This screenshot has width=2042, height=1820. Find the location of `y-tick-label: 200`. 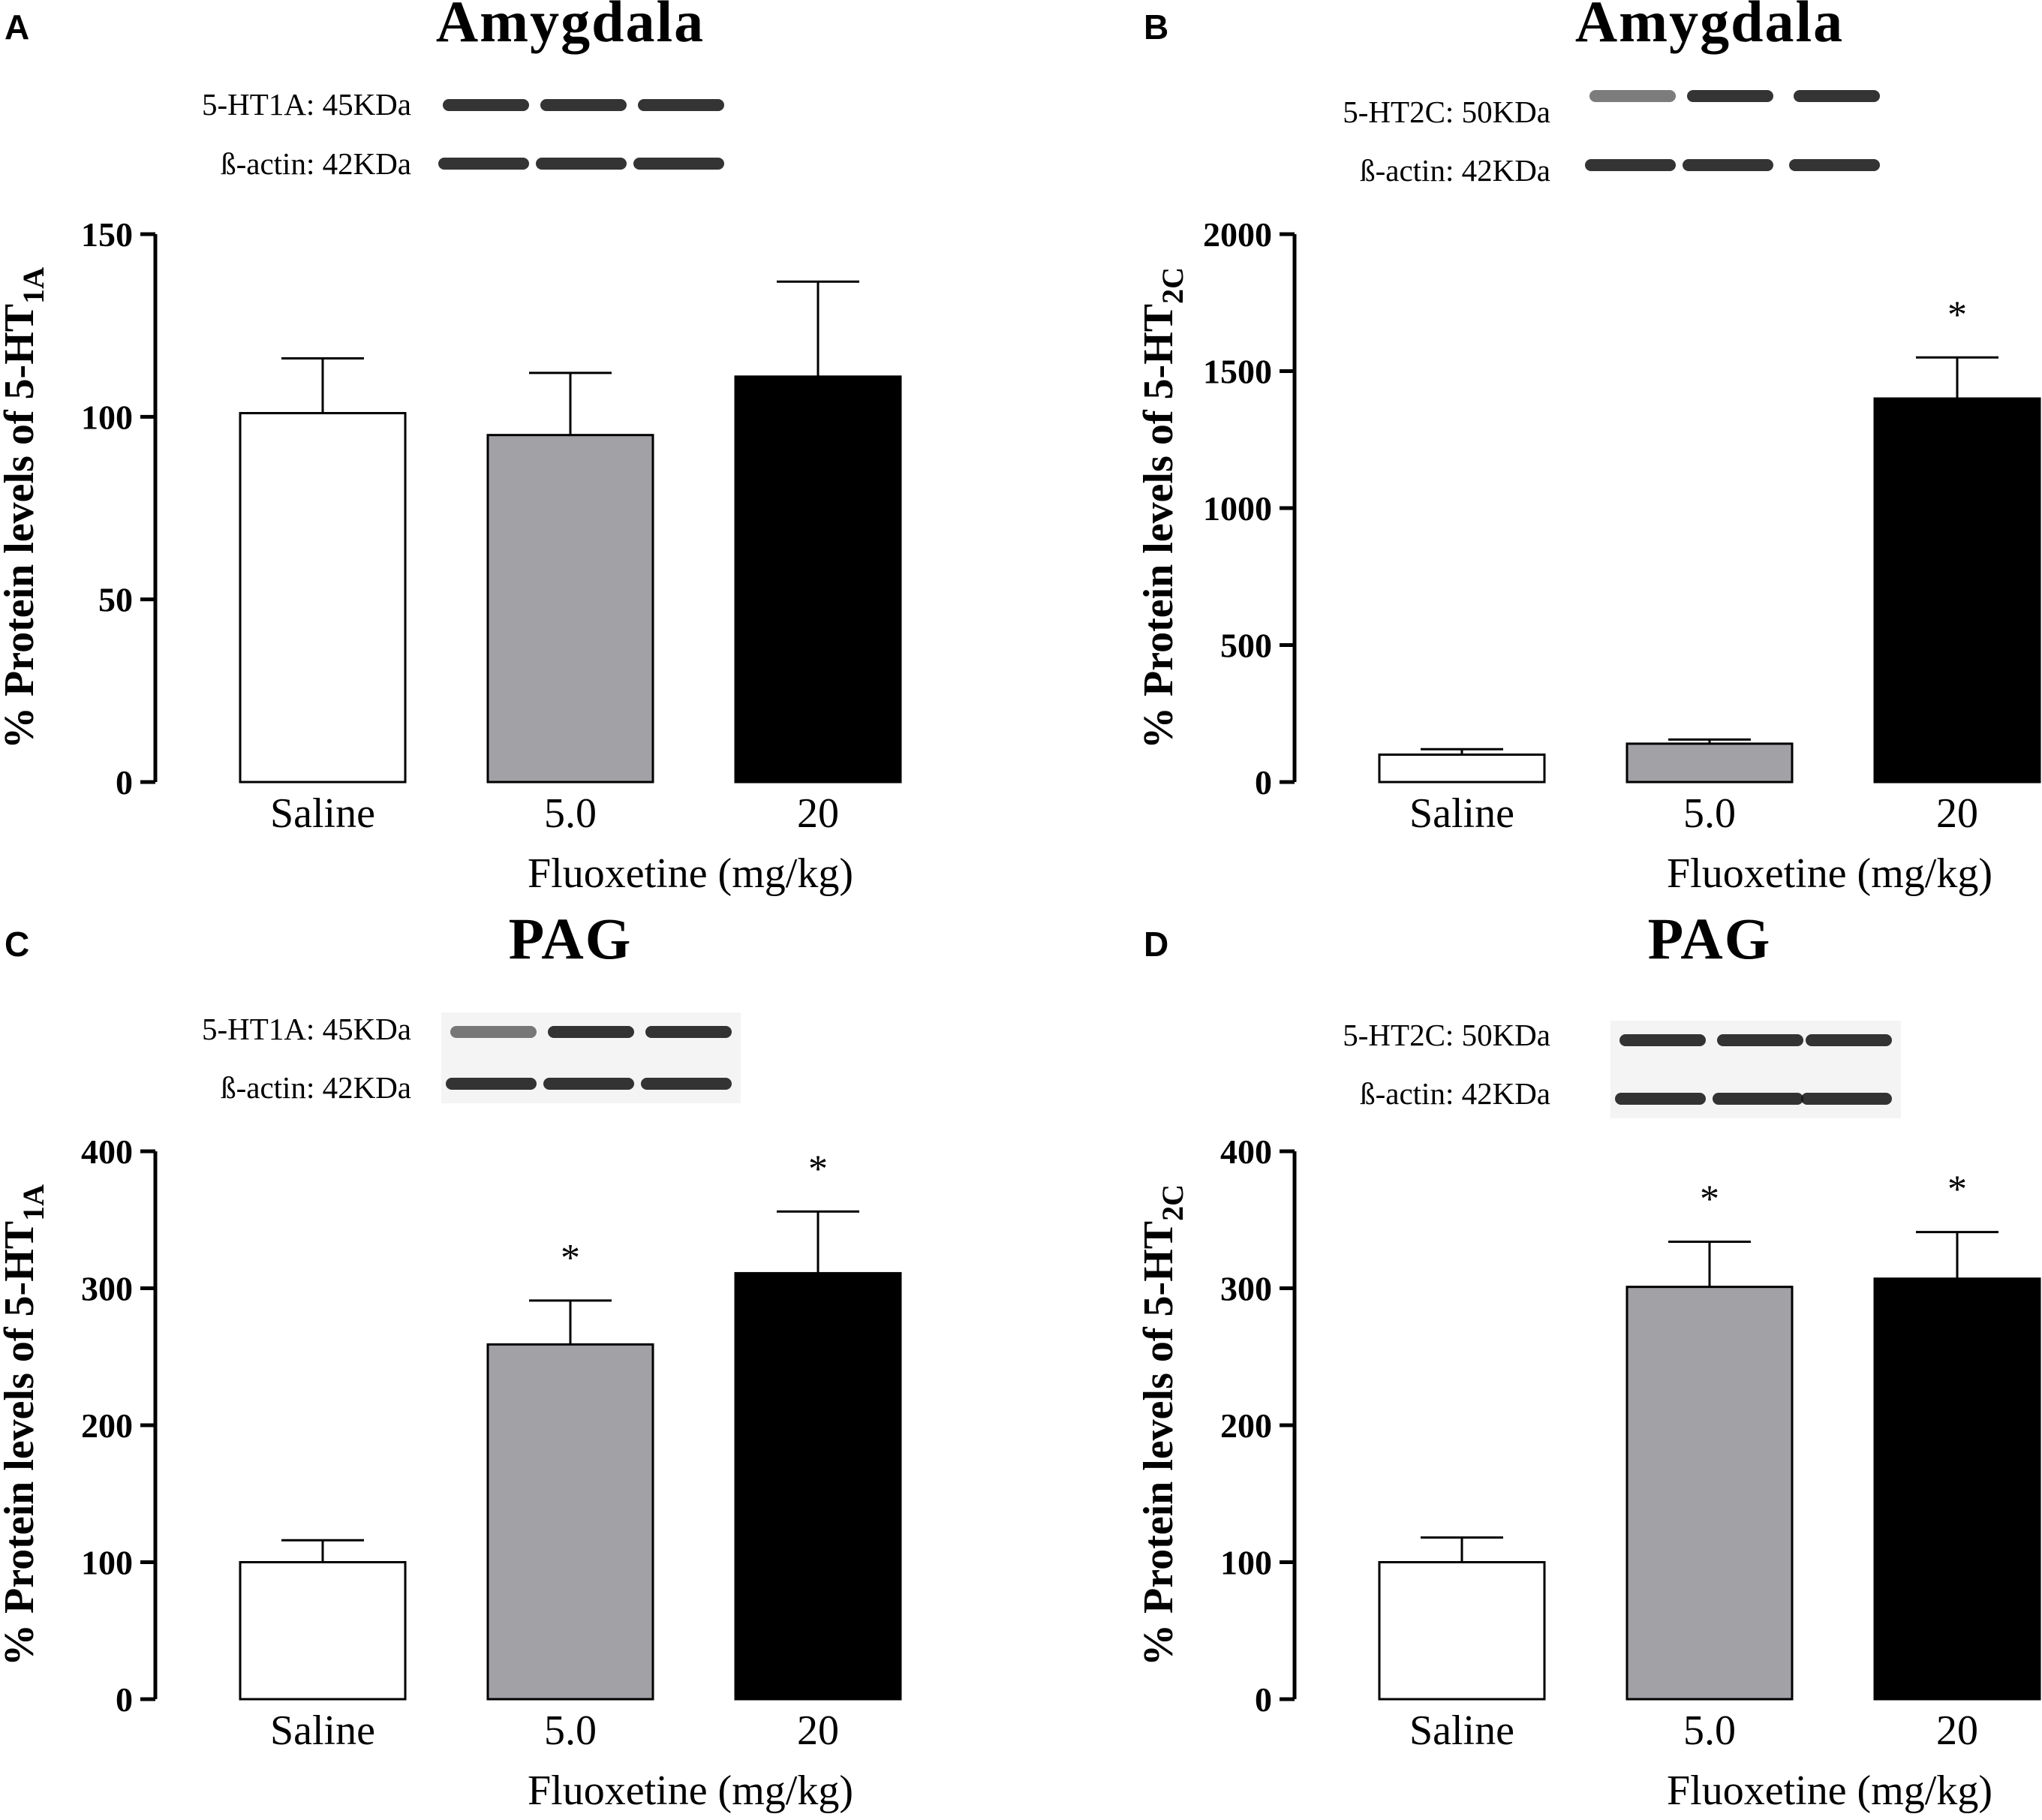

y-tick-label: 200 is located at coordinates (107, 1425).